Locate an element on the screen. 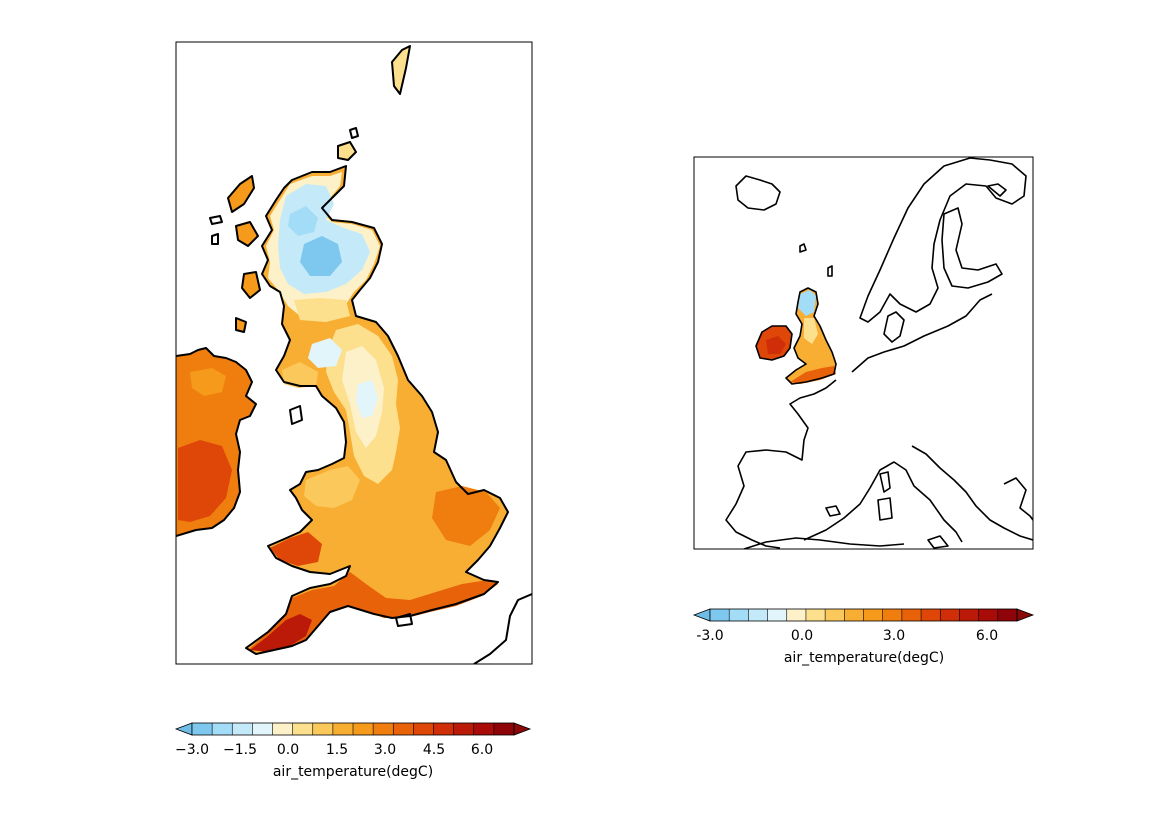  lake-district-cool is located at coordinates (325, 353).